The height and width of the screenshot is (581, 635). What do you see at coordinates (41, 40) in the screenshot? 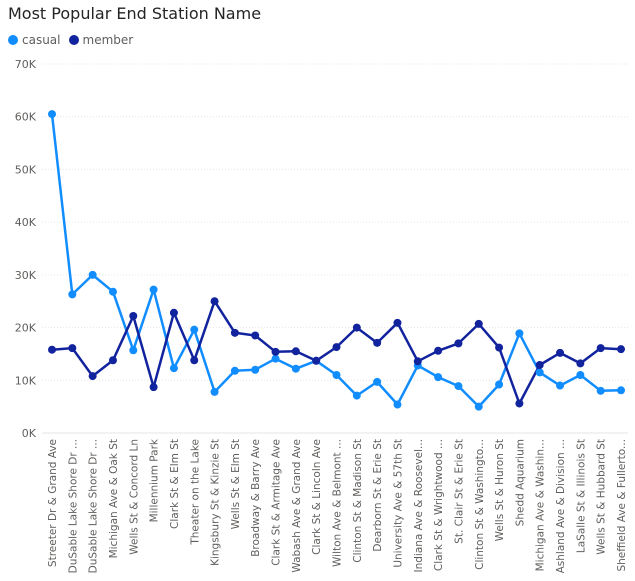
I see `legend-label-casual: casual` at bounding box center [41, 40].